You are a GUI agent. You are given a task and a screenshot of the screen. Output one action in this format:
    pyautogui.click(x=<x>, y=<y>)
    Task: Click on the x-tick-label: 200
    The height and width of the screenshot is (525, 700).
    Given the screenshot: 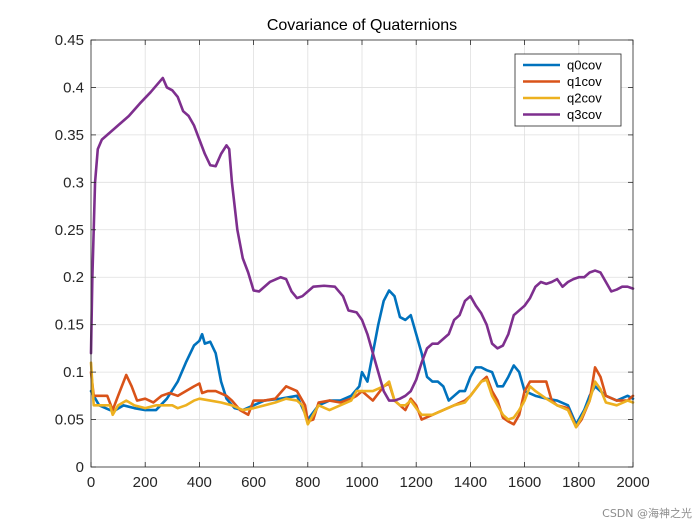 What is the action you would take?
    pyautogui.click(x=145, y=482)
    